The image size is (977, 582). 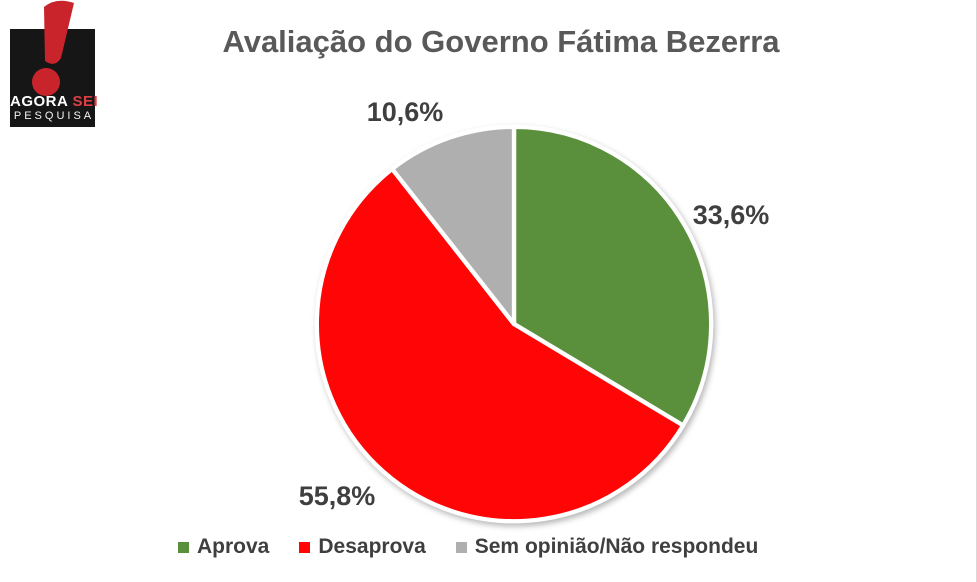 What do you see at coordinates (453, 225) in the screenshot?
I see `pie-slice-sem-opini-o-n-o-respondeu` at bounding box center [453, 225].